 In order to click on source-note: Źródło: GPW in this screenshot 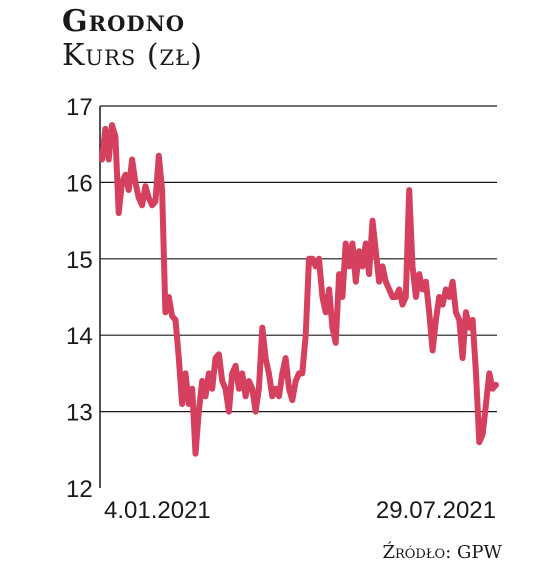, I will do `click(442, 552)`.